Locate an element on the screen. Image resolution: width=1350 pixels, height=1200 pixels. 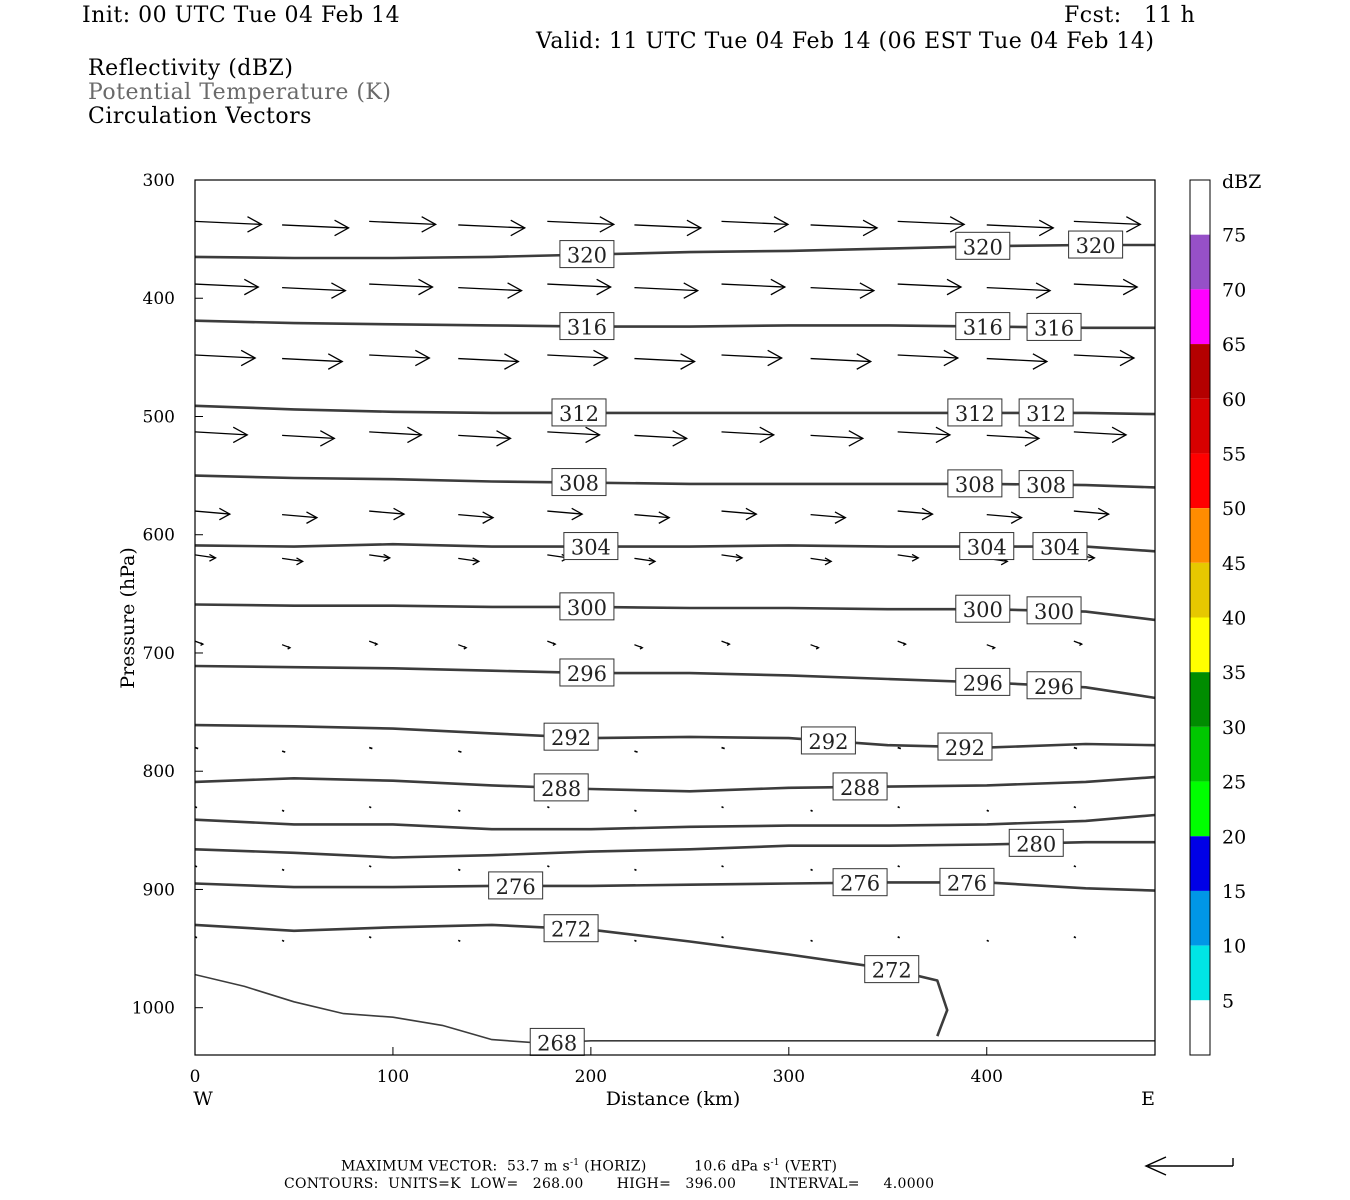
colorbar-tick-30: 30 is located at coordinates (1234, 728).